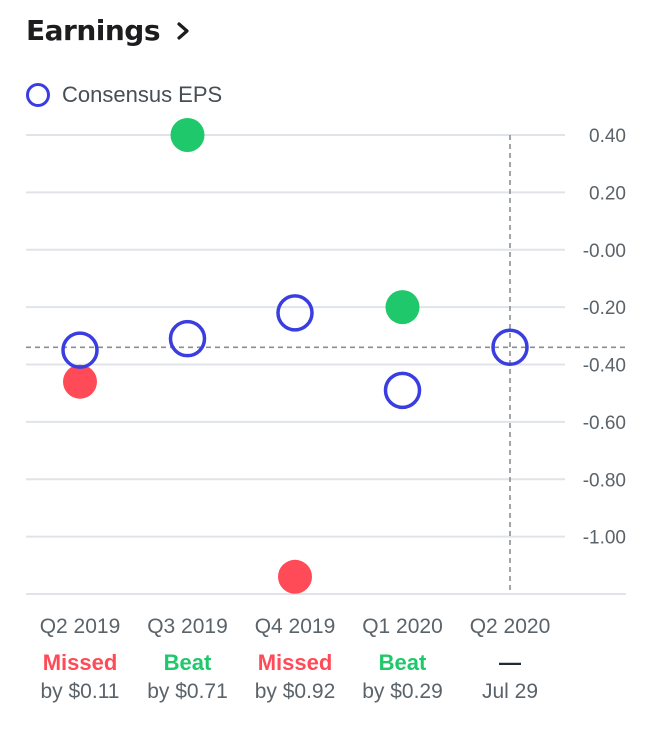 The image size is (656, 730). What do you see at coordinates (604, 423) in the screenshot?
I see `y-tick-label: -0.60` at bounding box center [604, 423].